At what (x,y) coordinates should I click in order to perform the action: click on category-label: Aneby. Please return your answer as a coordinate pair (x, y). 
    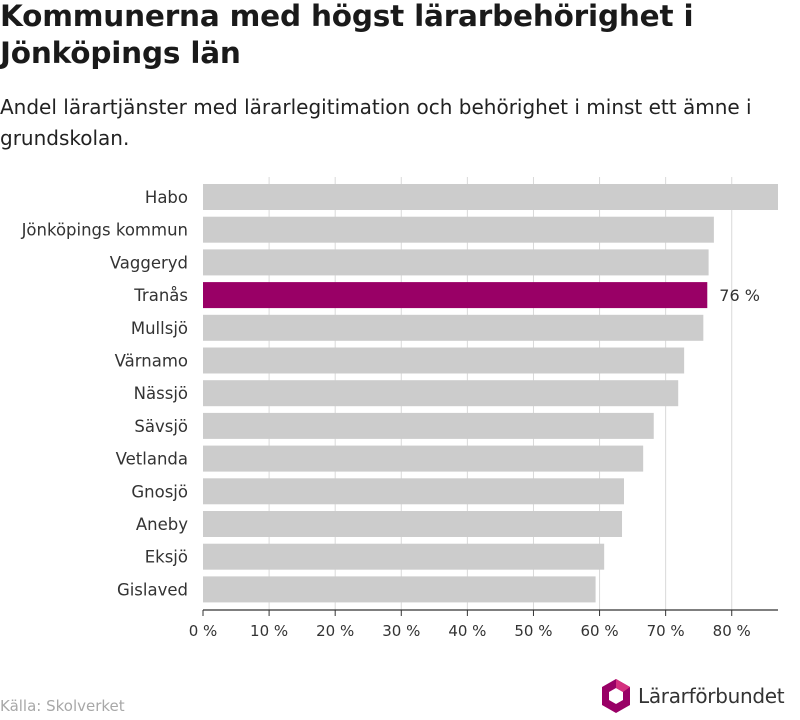
    Looking at the image, I should click on (162, 524).